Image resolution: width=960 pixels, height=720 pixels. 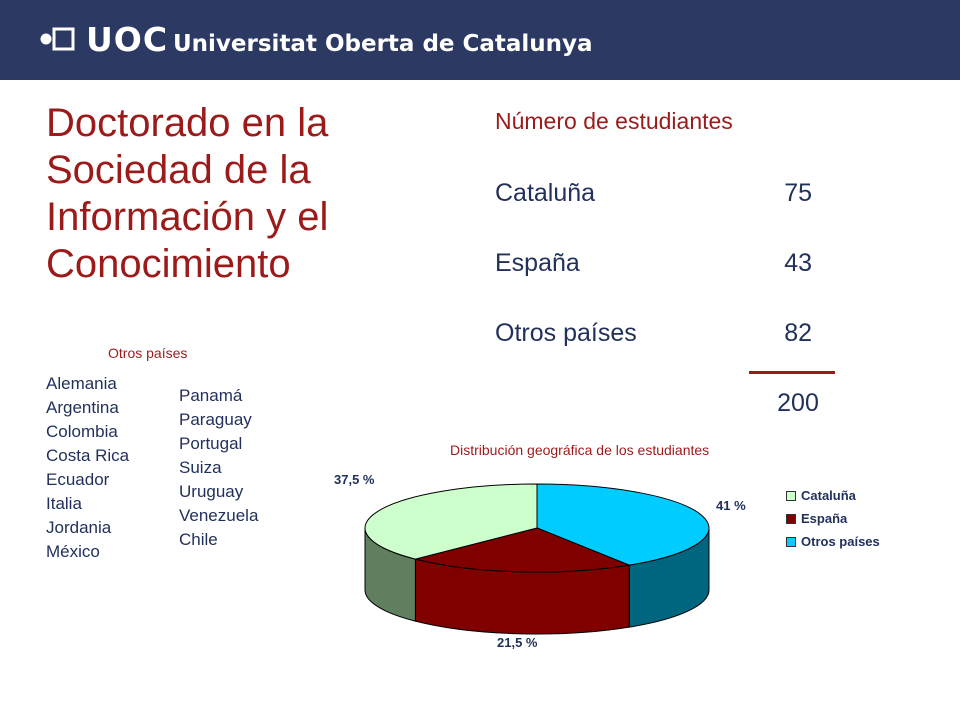 I want to click on uoc-logo-icon, so click(x=57, y=39).